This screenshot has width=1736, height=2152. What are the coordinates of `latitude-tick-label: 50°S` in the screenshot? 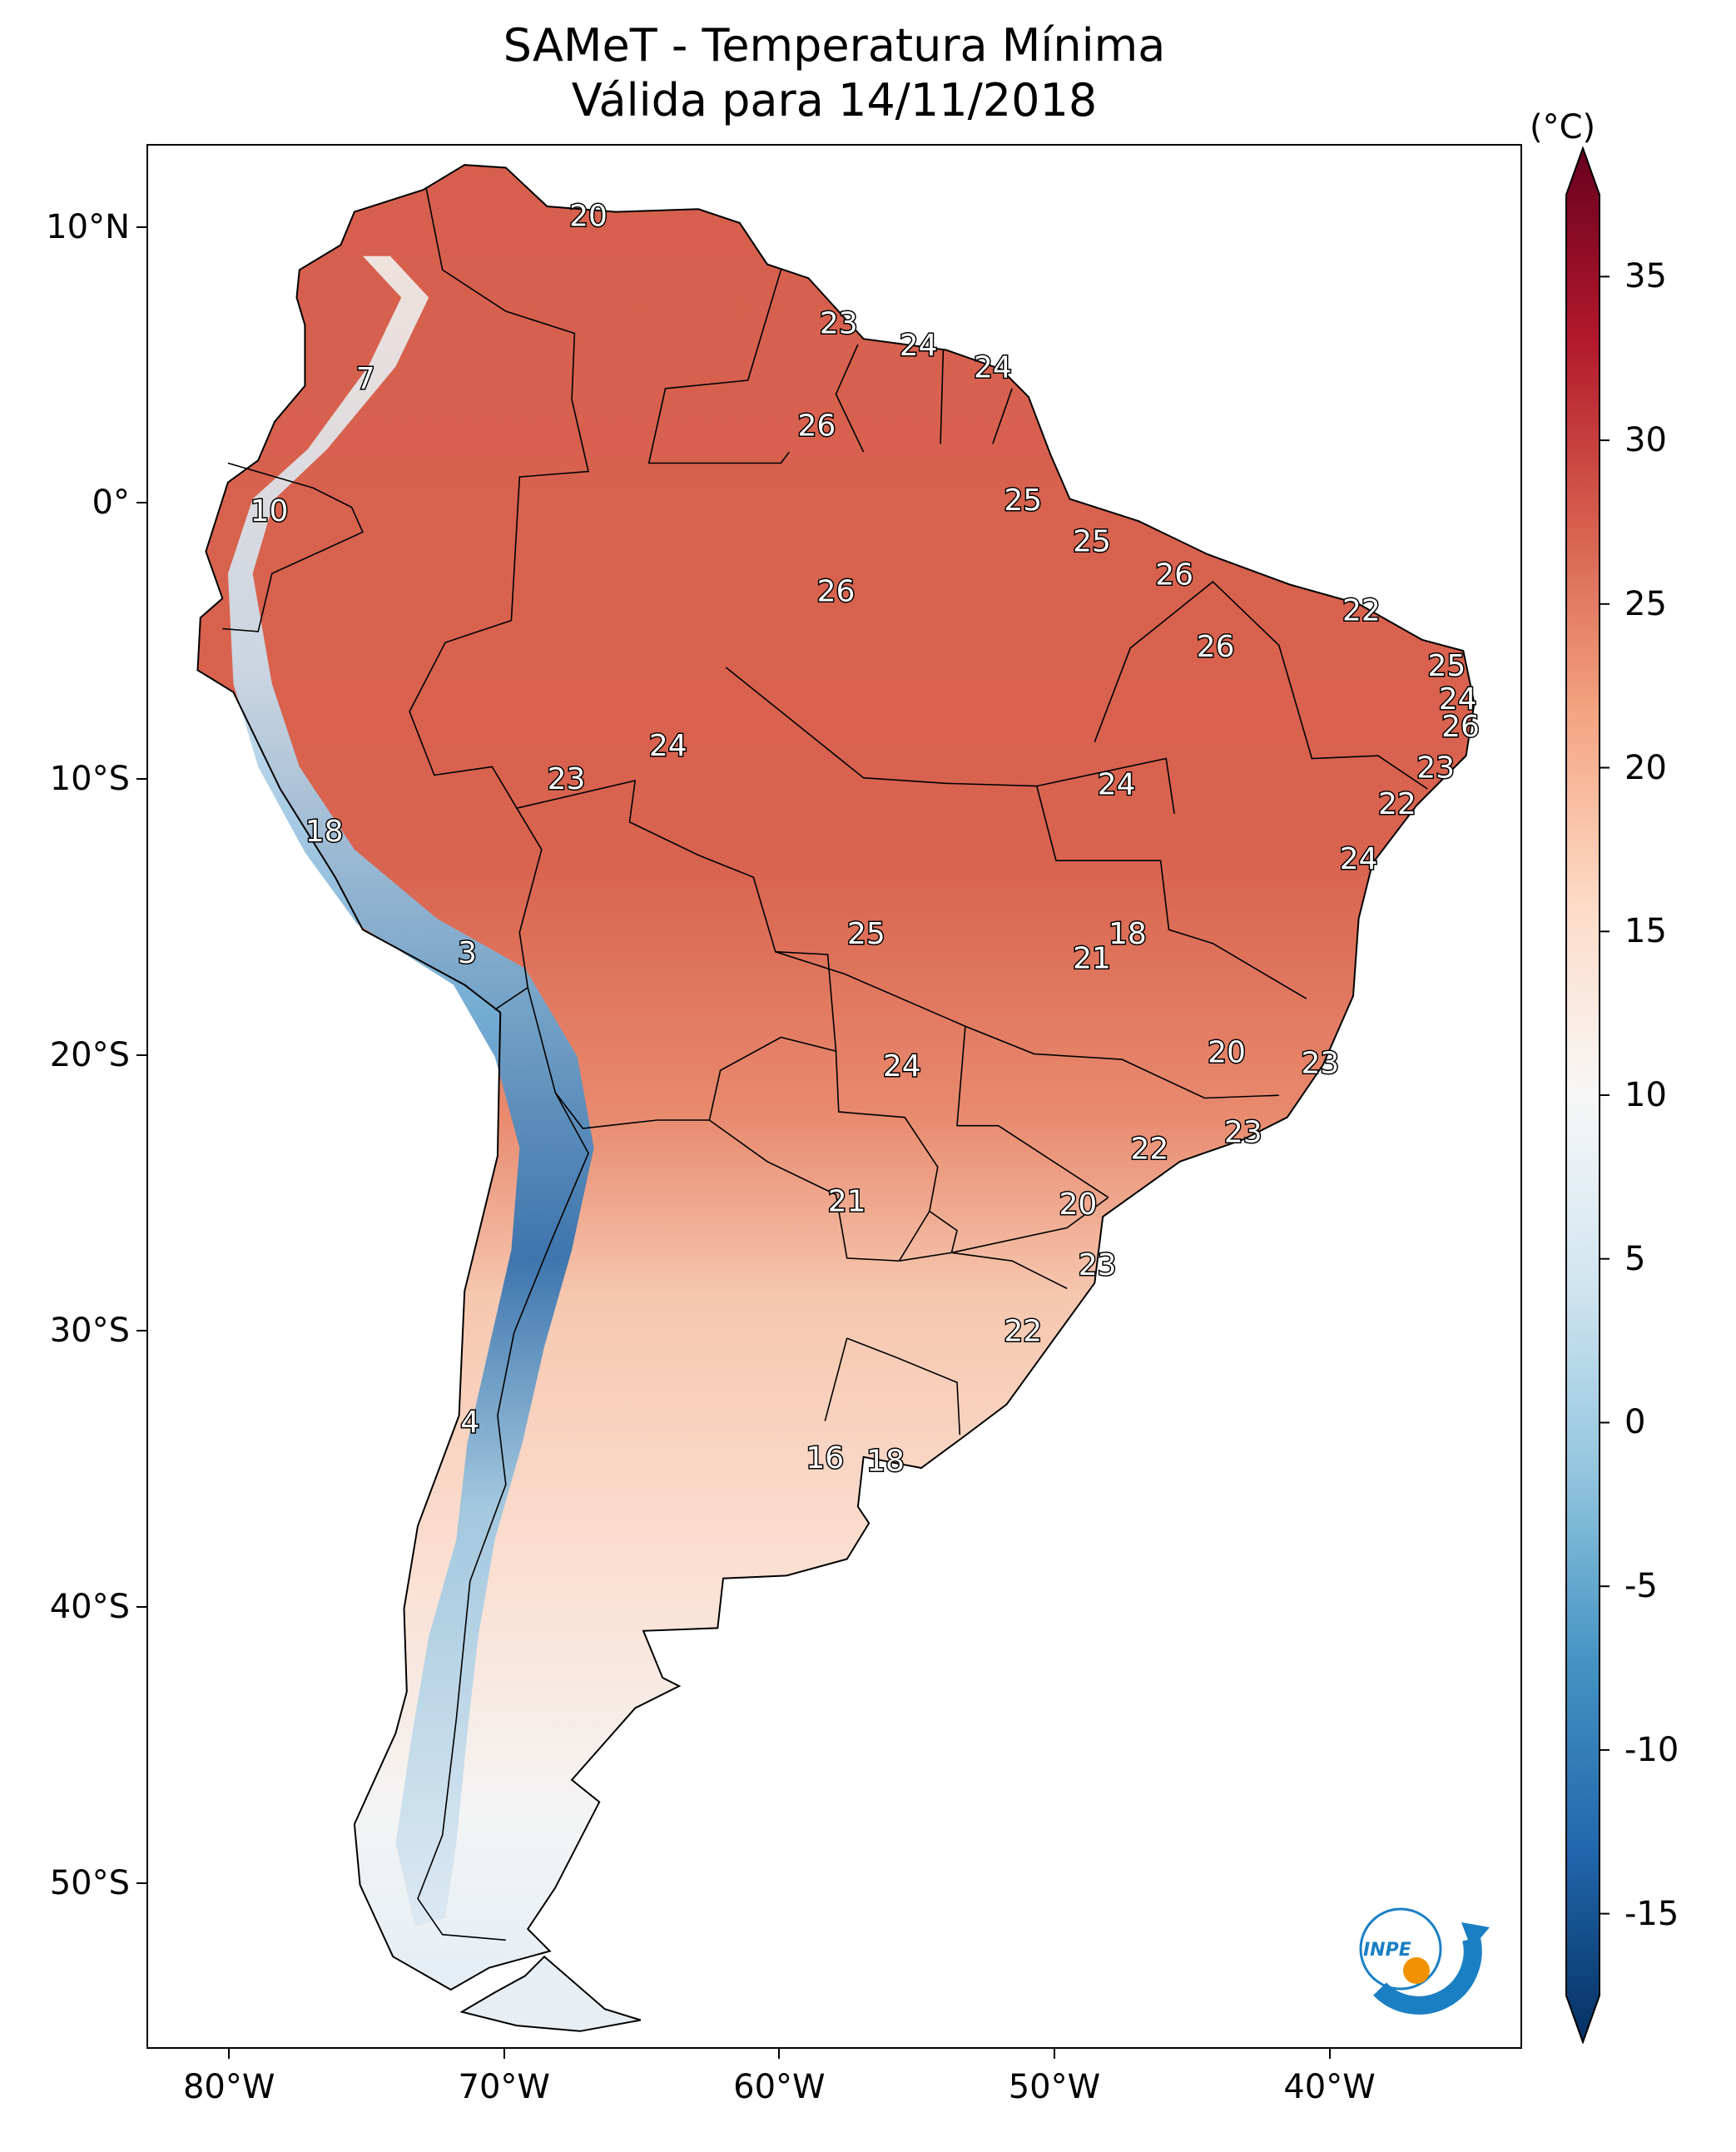 It's located at (89, 1882).